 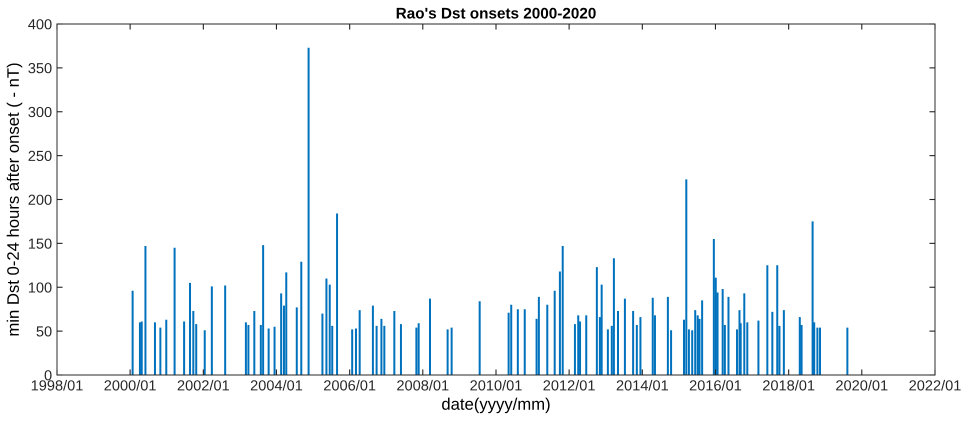 What do you see at coordinates (935, 385) in the screenshot?
I see `x-tick-label: 2022/01` at bounding box center [935, 385].